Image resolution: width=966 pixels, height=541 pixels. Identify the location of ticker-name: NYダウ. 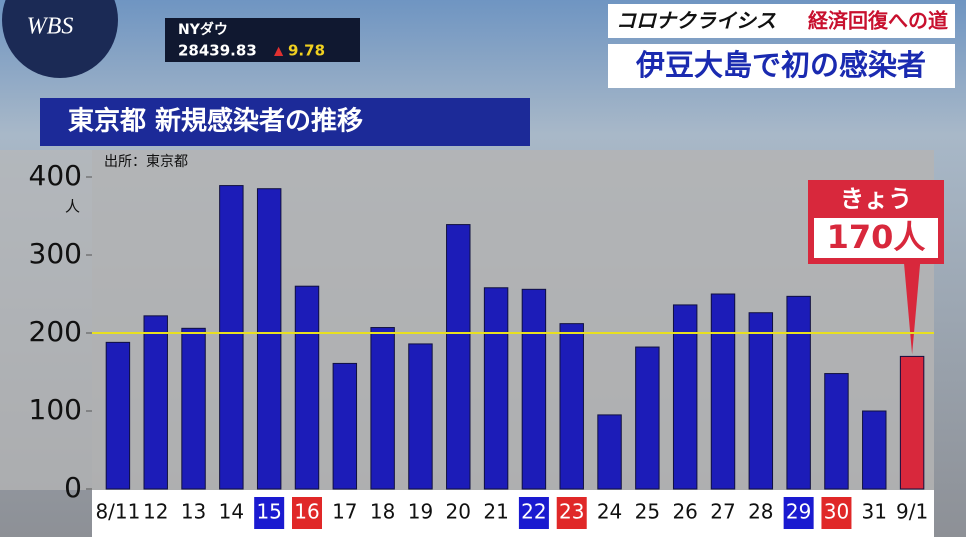
(203, 29).